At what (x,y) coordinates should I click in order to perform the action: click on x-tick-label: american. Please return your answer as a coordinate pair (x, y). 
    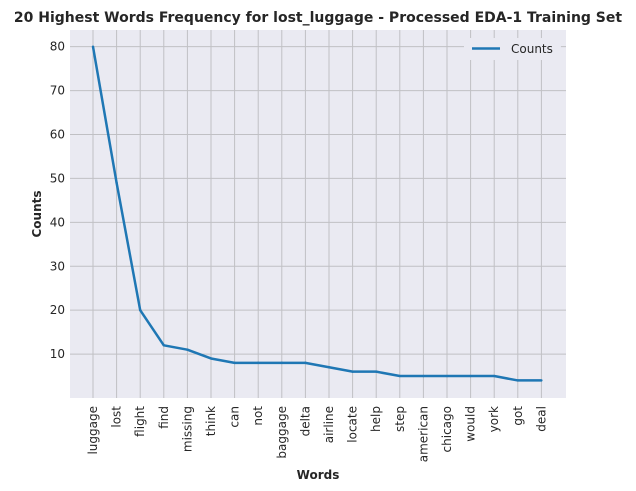
    Looking at the image, I should click on (423, 434).